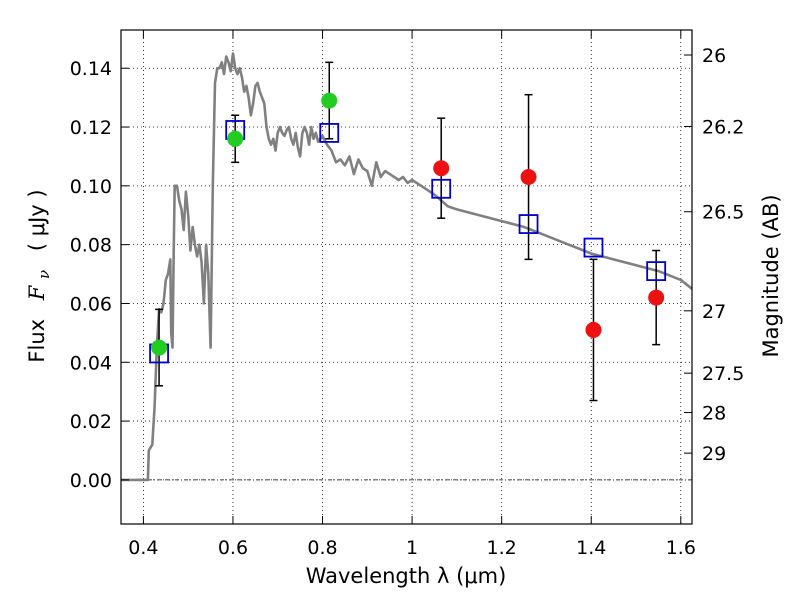 The height and width of the screenshot is (600, 800). Describe the element at coordinates (723, 255) in the screenshot. I see `y2-tick-labels: 26 26.2 26.5 27 27.5 28 29` at that location.